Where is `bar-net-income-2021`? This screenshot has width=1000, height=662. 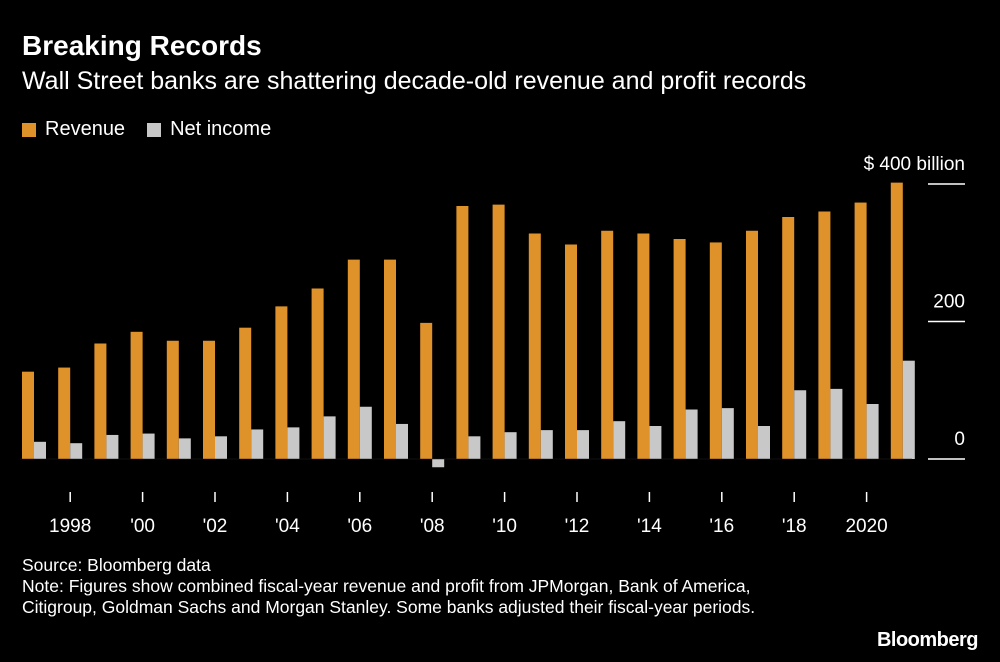
bar-net-income-2021 is located at coordinates (908, 409).